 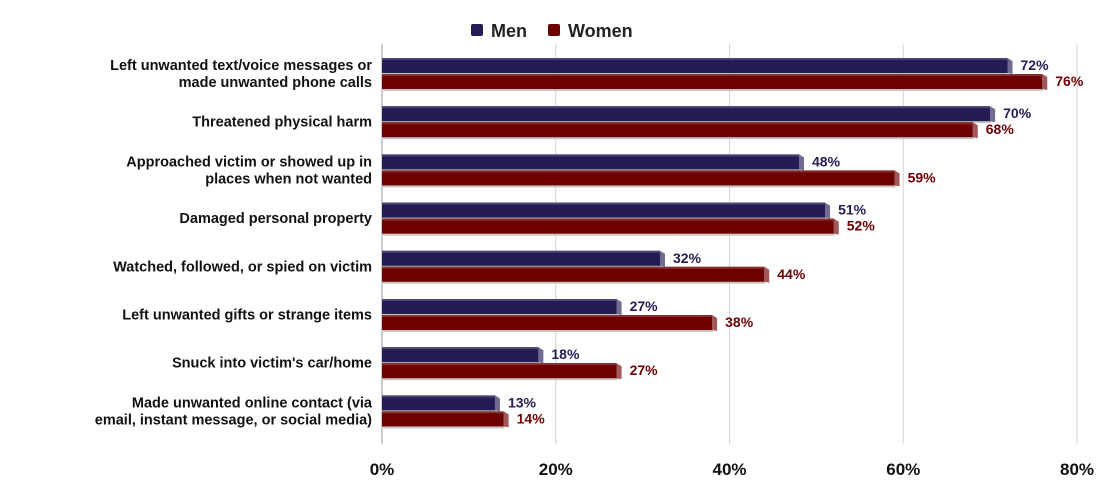 I want to click on data-label-women: 76%, so click(x=1069, y=81).